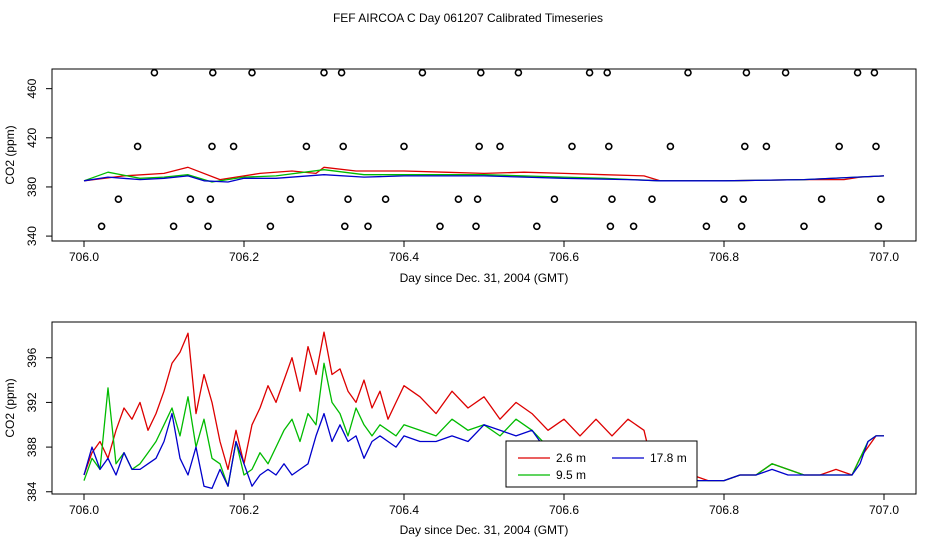 This screenshot has height=540, width=936. I want to click on bottom-y-axis-label: CO2 (ppm), so click(10, 407).